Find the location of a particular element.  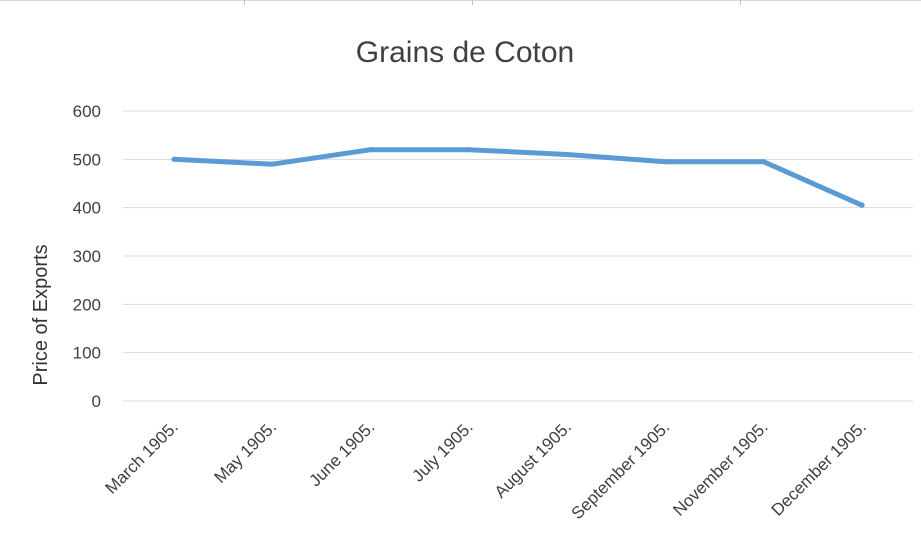

x-tick-label: July 1905. is located at coordinates (442, 451).